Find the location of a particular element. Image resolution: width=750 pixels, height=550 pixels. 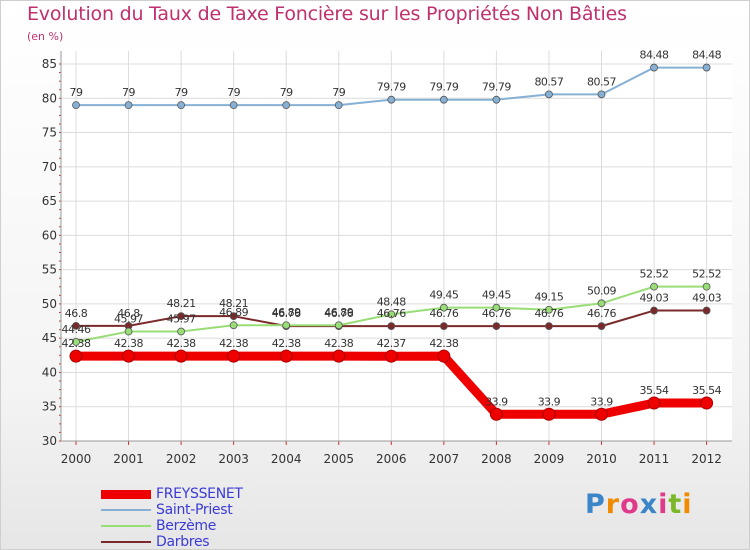

data-label: 84.48 is located at coordinates (654, 55).